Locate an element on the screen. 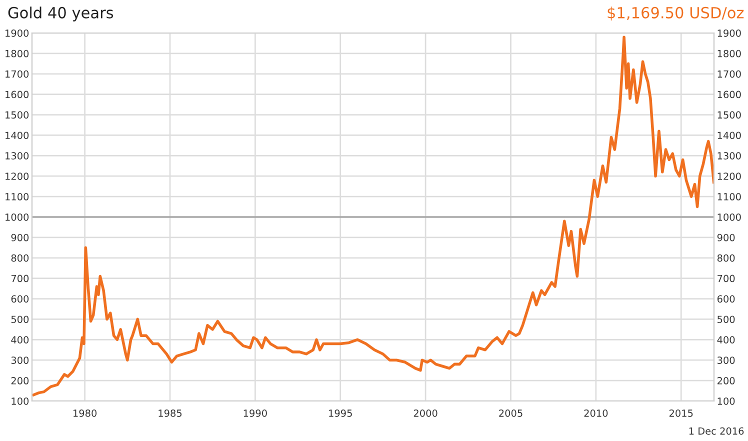  y-tick-label: 1300 is located at coordinates (17, 156).